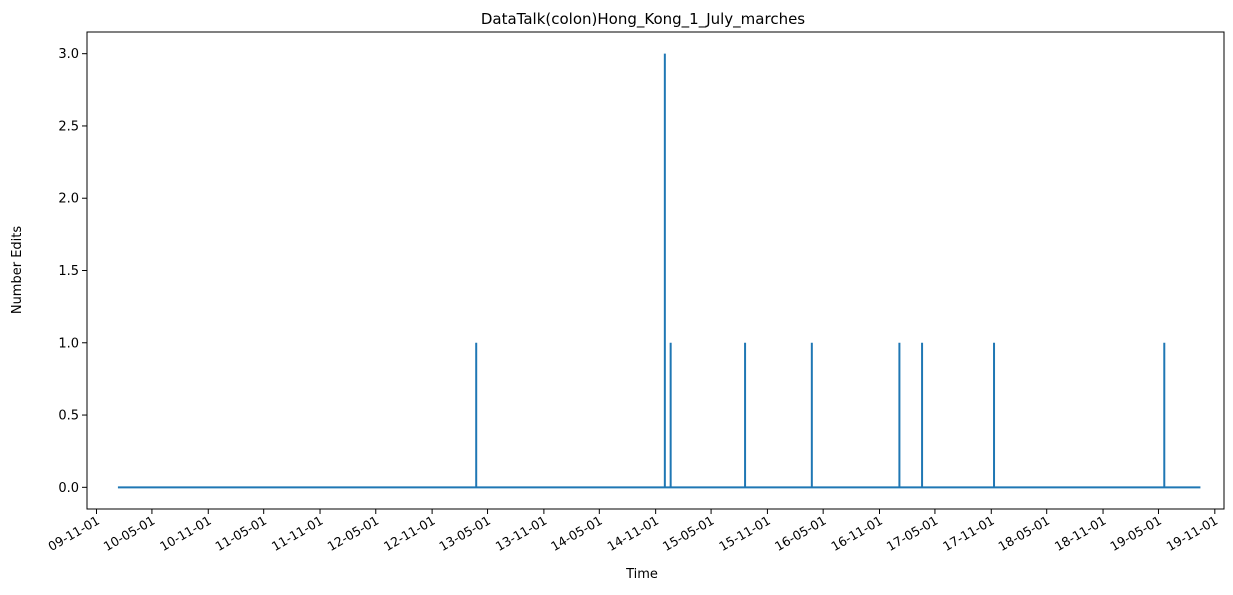  Describe the element at coordinates (1192, 533) in the screenshot. I see `x-tick-label: 19-11-01` at that location.